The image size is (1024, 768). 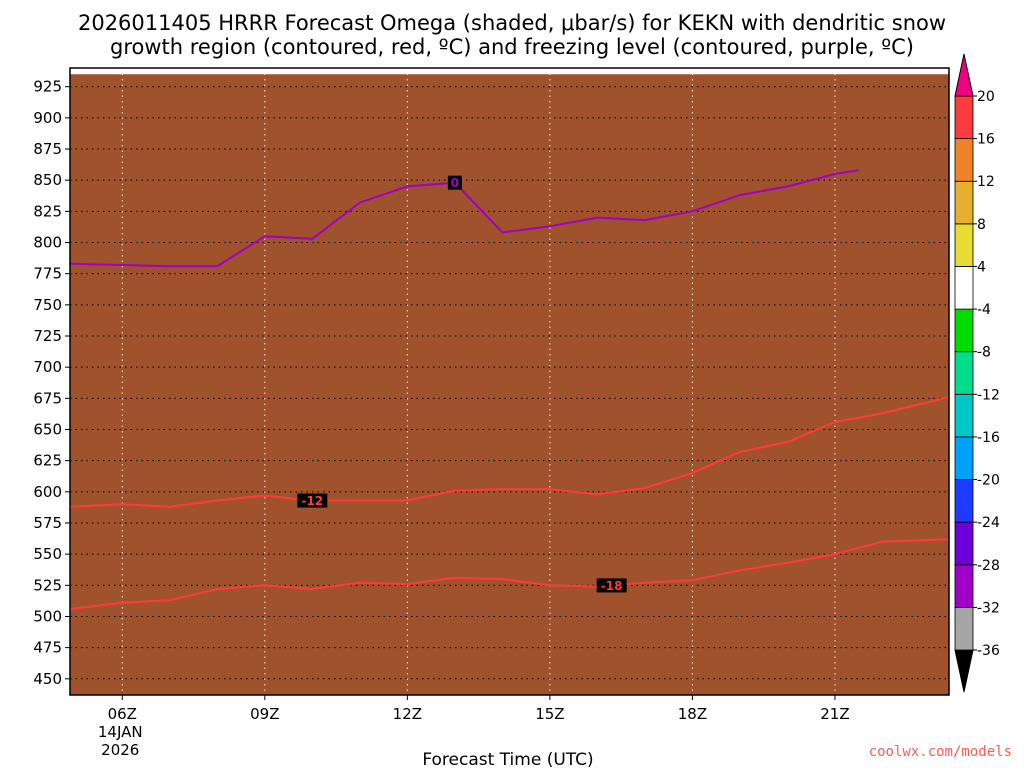 I want to click on x-tick-label-21z: 21Z, so click(x=834, y=714).